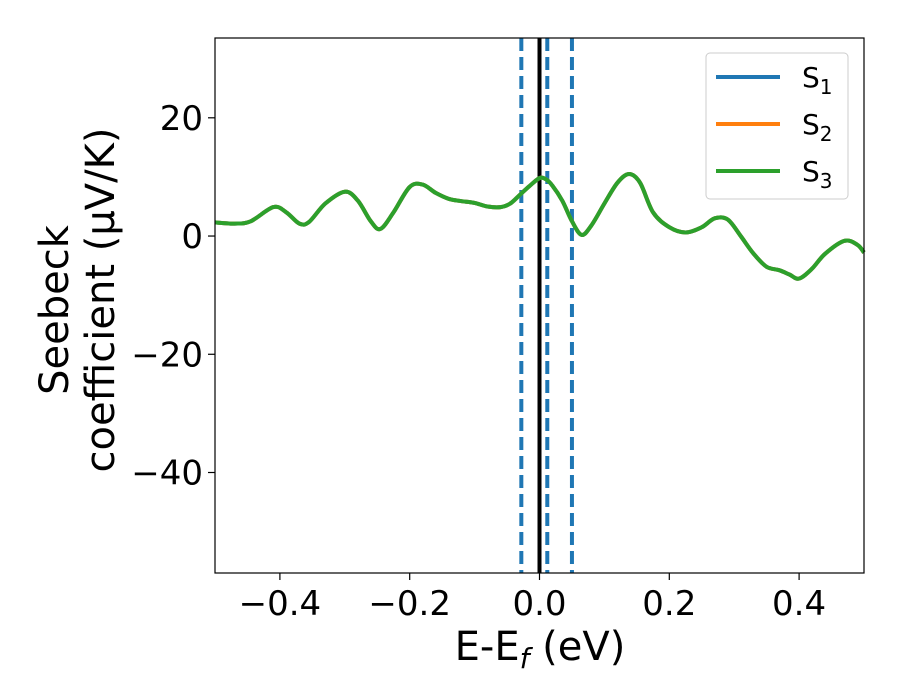 The height and width of the screenshot is (700, 900). I want to click on y-tick-label: 0, so click(192, 237).